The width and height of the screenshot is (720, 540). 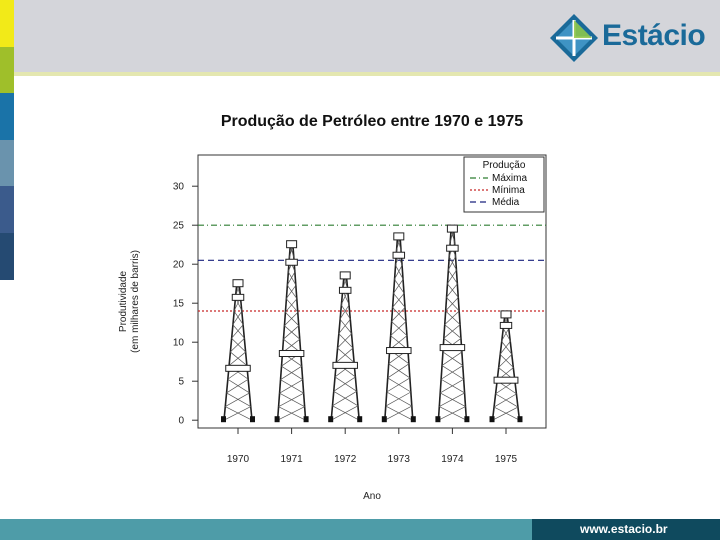 I want to click on footer-url-link: www.estacio.br, so click(x=624, y=529).